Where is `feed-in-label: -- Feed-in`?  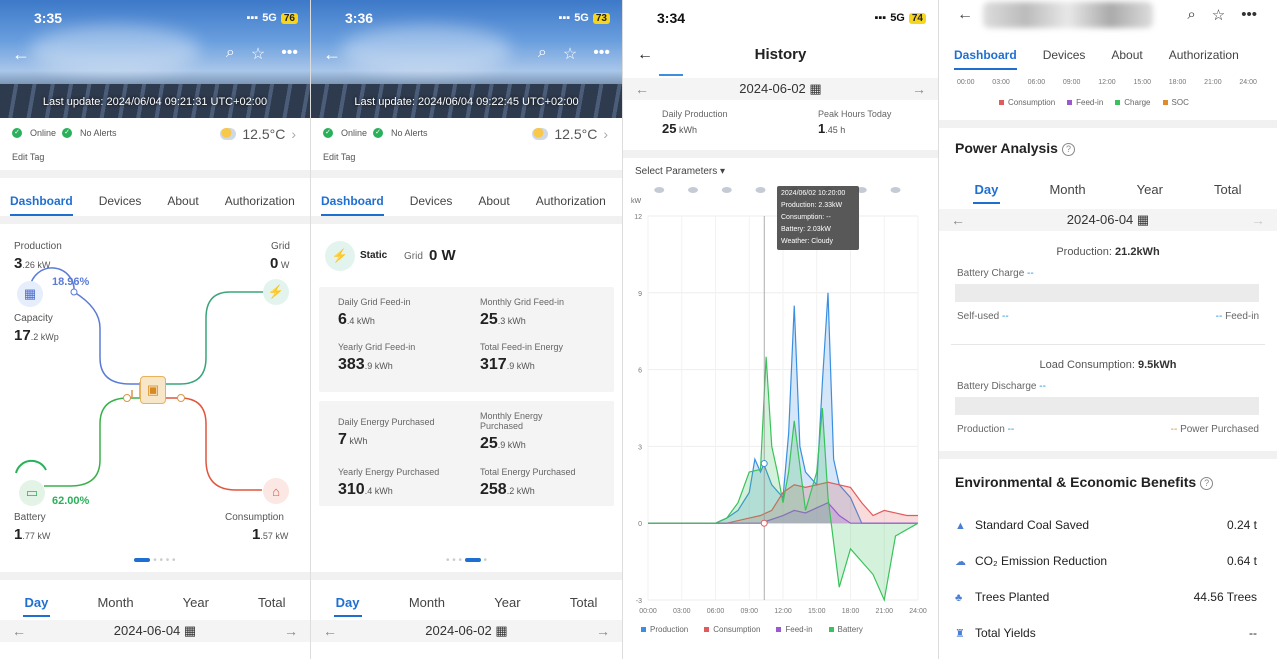 feed-in-label: -- Feed-in is located at coordinates (1237, 316).